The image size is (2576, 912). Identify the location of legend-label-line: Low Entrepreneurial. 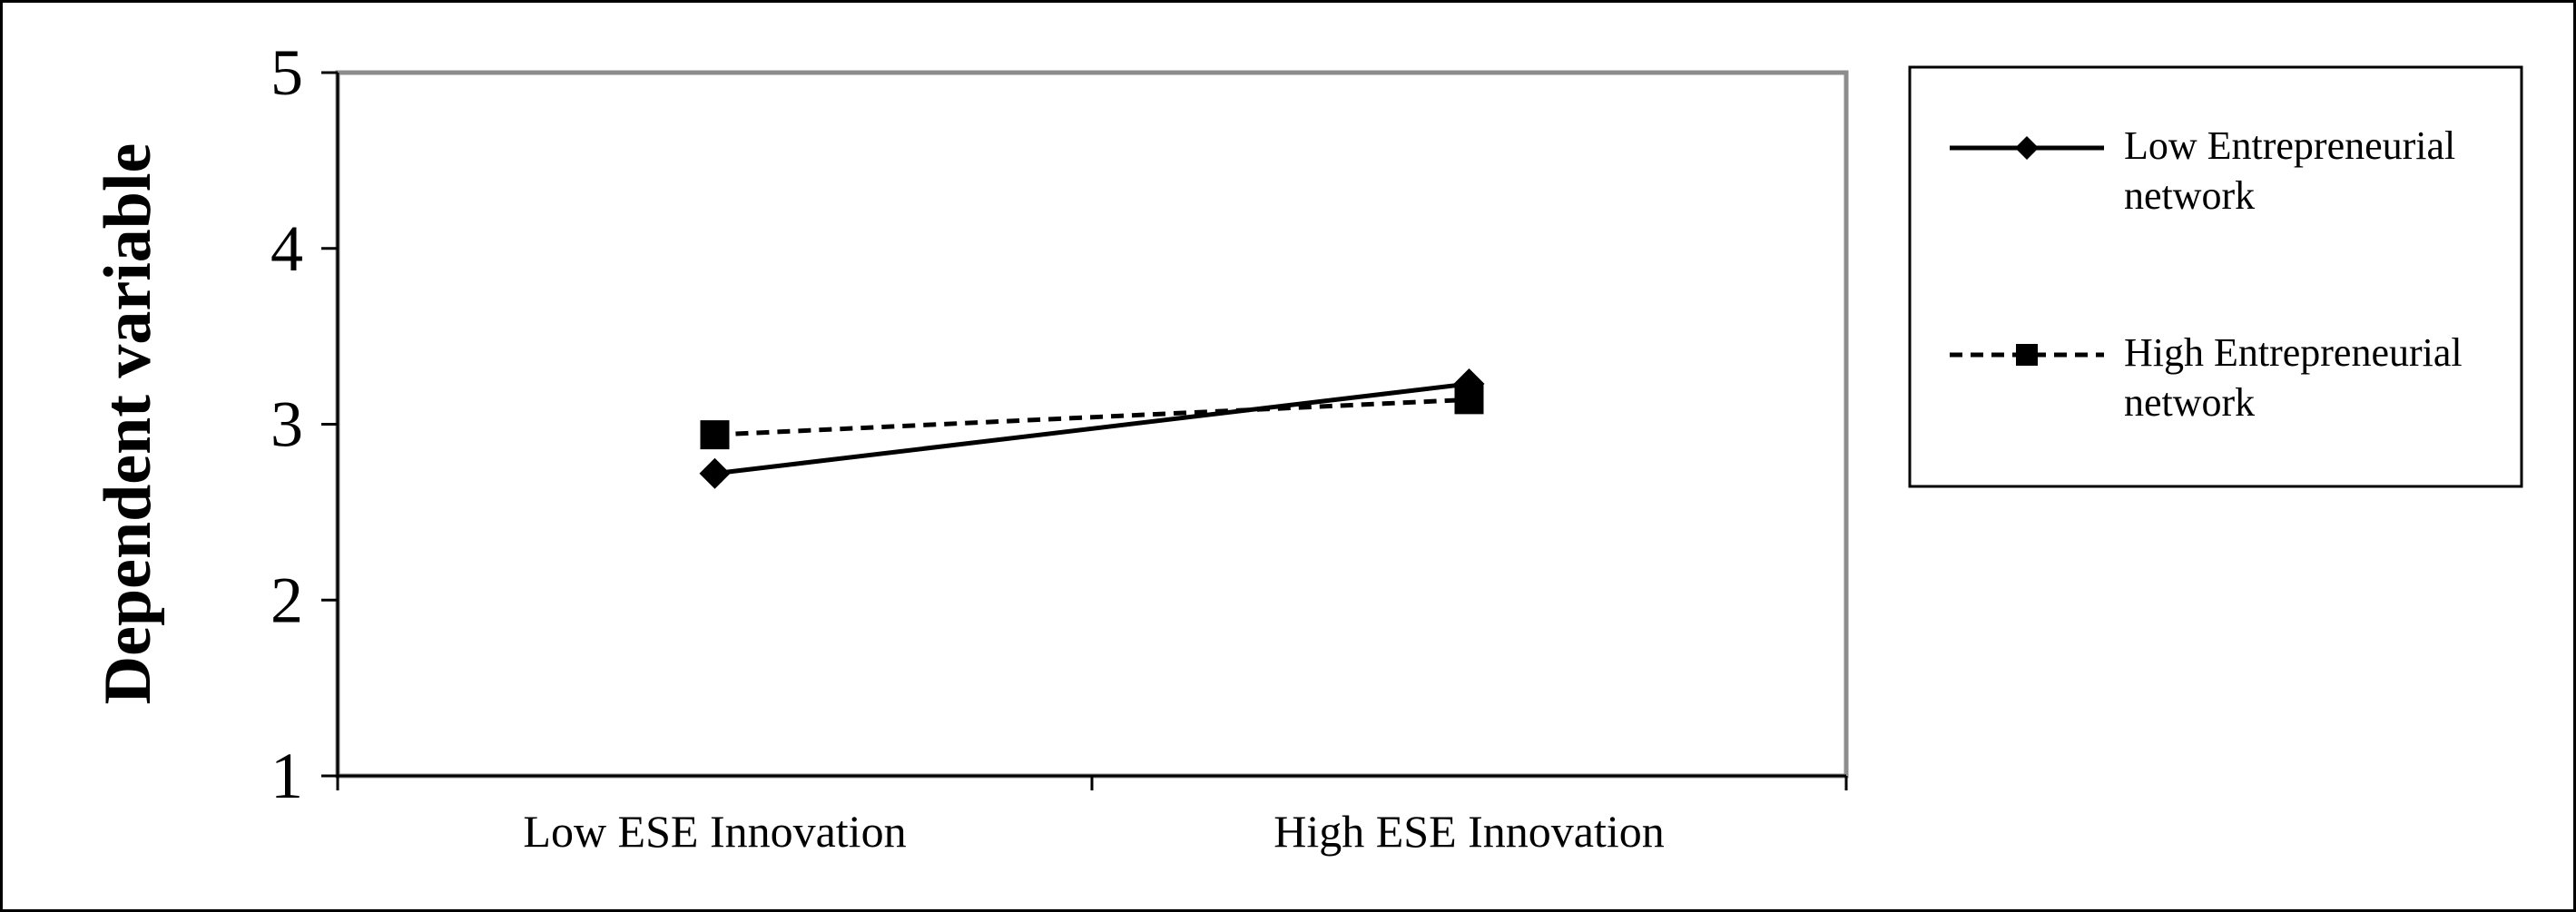
(2289, 146).